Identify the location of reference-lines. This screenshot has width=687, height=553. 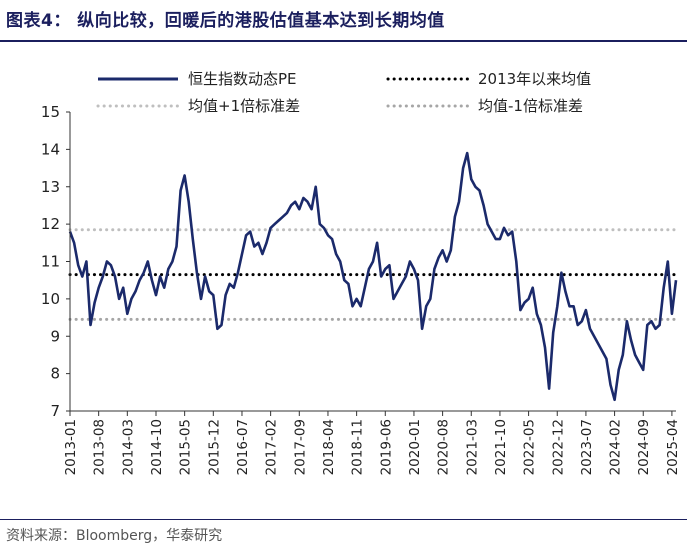
(373, 274).